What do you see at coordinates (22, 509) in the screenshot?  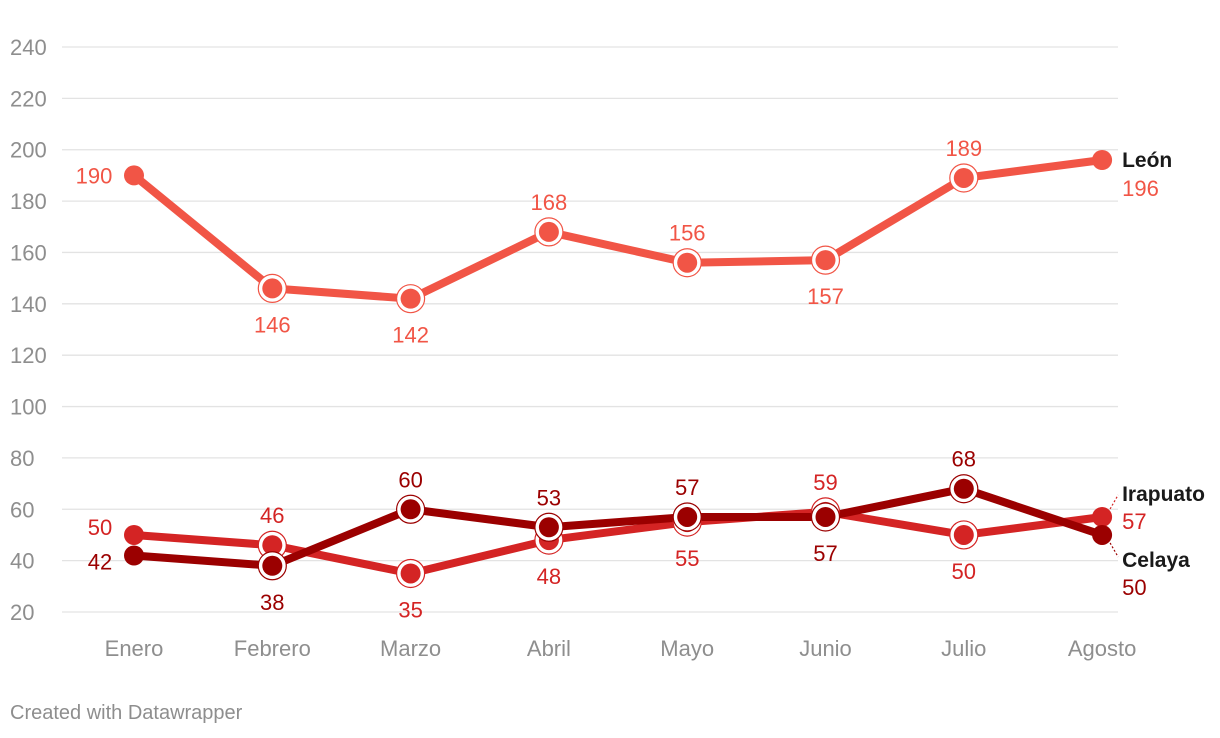 I see `y-tick-label: 60` at bounding box center [22, 509].